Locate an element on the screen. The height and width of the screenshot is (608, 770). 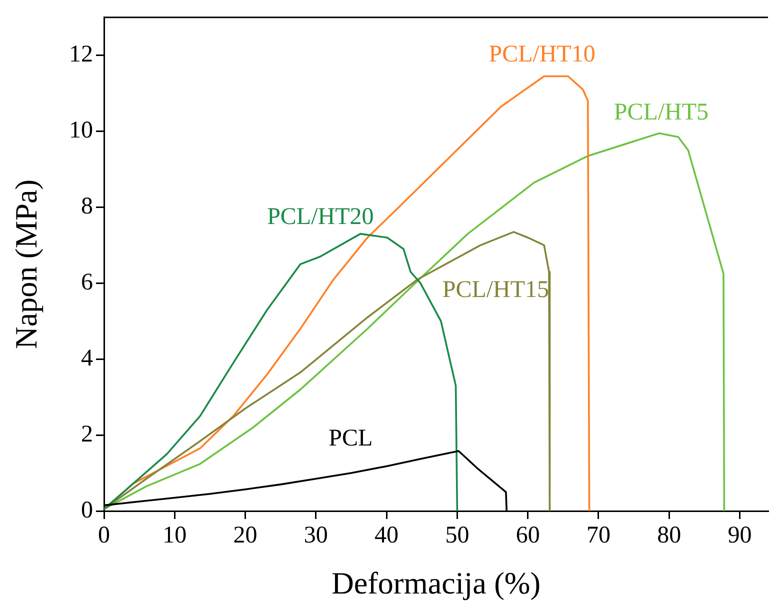
series-label: PCL is located at coordinates (350, 438).